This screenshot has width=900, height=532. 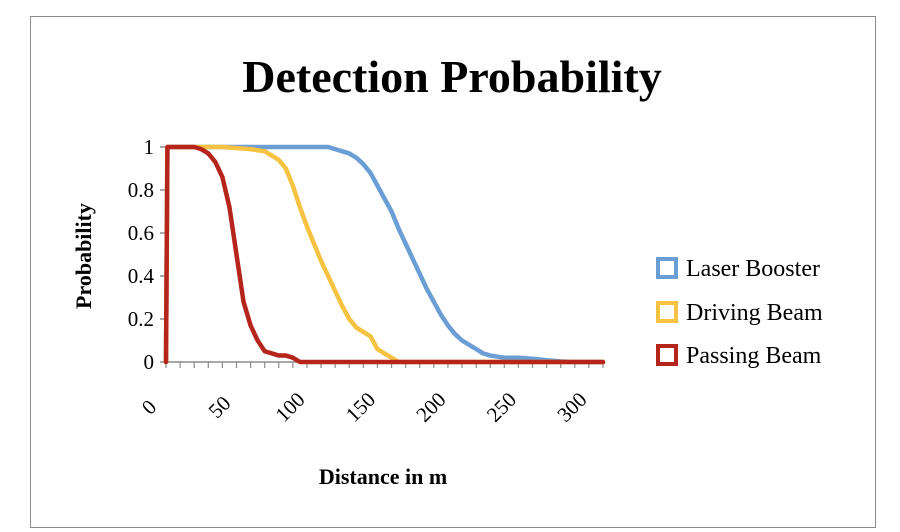 What do you see at coordinates (430, 406) in the screenshot?
I see `x-tick-label: 200` at bounding box center [430, 406].